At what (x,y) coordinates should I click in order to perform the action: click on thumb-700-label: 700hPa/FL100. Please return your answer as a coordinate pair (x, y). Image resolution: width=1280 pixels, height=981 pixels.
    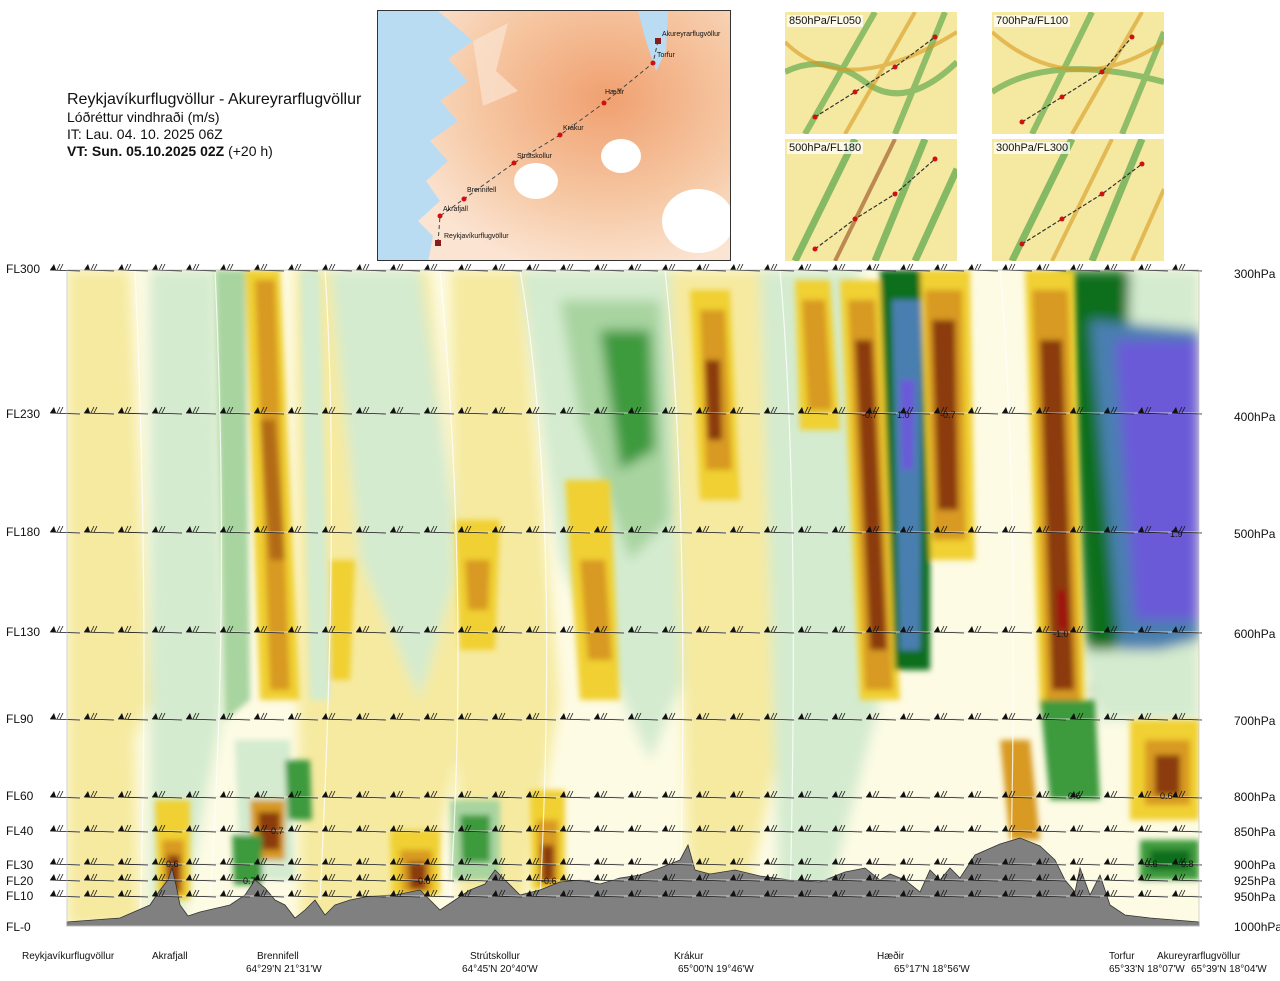
    Looking at the image, I should click on (1032, 21).